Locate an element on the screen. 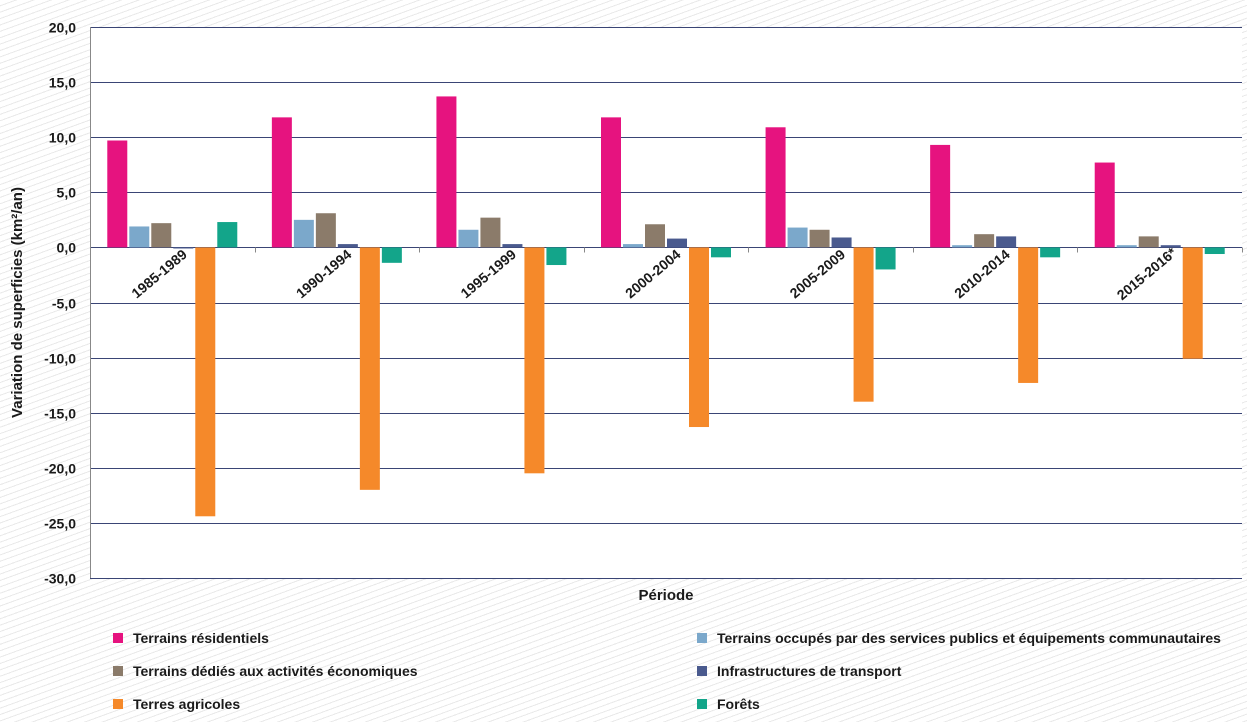  y-axis-title: Variation de superficies (km²/an) is located at coordinates (17, 302).